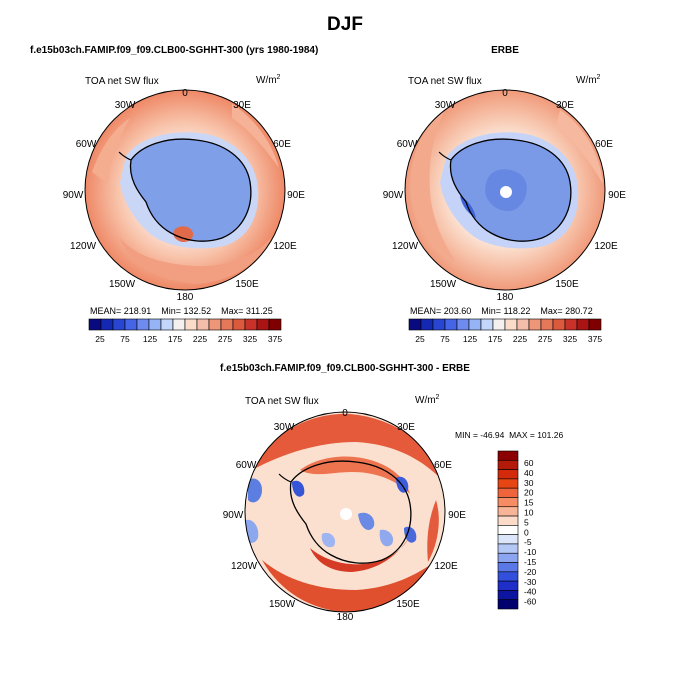 Image resolution: width=691 pixels, height=691 pixels. I want to click on diff-positive, so click(346, 445).